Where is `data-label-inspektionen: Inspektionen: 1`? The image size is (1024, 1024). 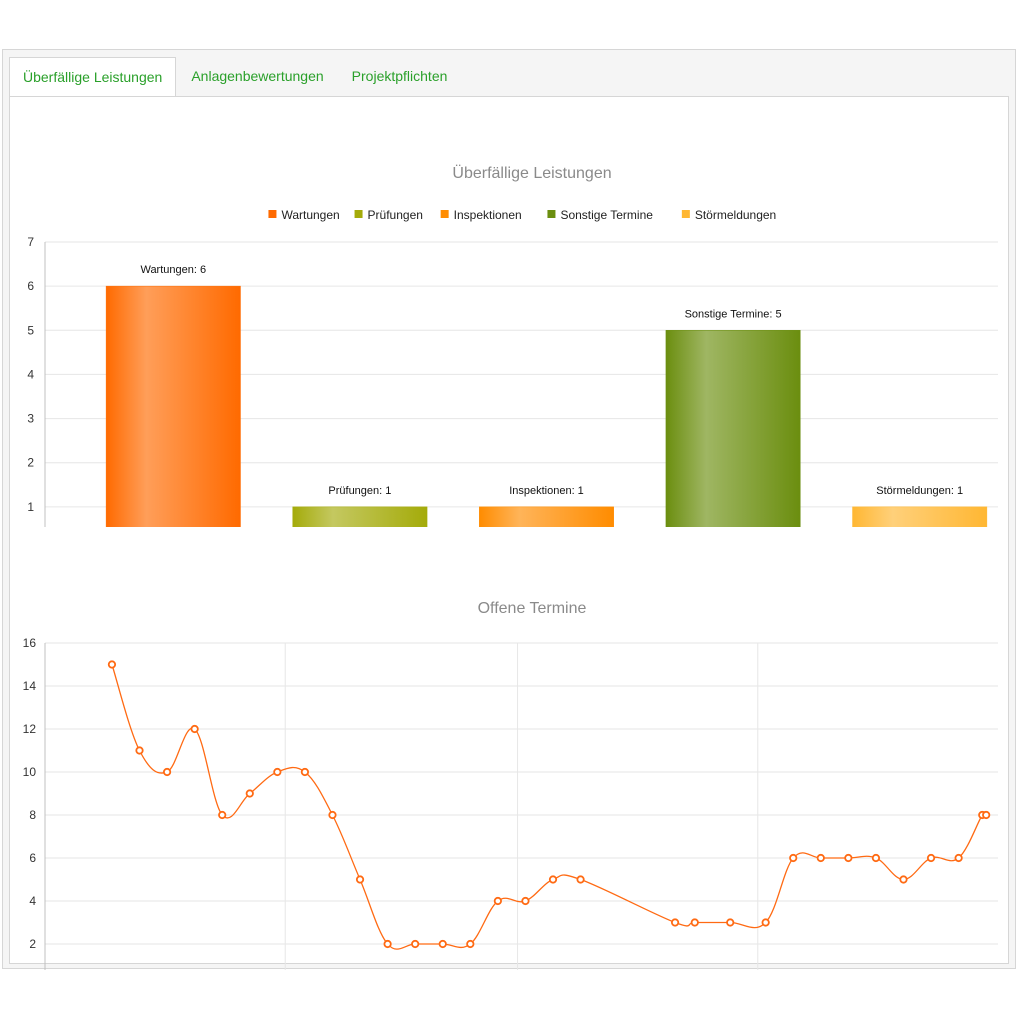
data-label-inspektionen: Inspektionen: 1 is located at coordinates (546, 491).